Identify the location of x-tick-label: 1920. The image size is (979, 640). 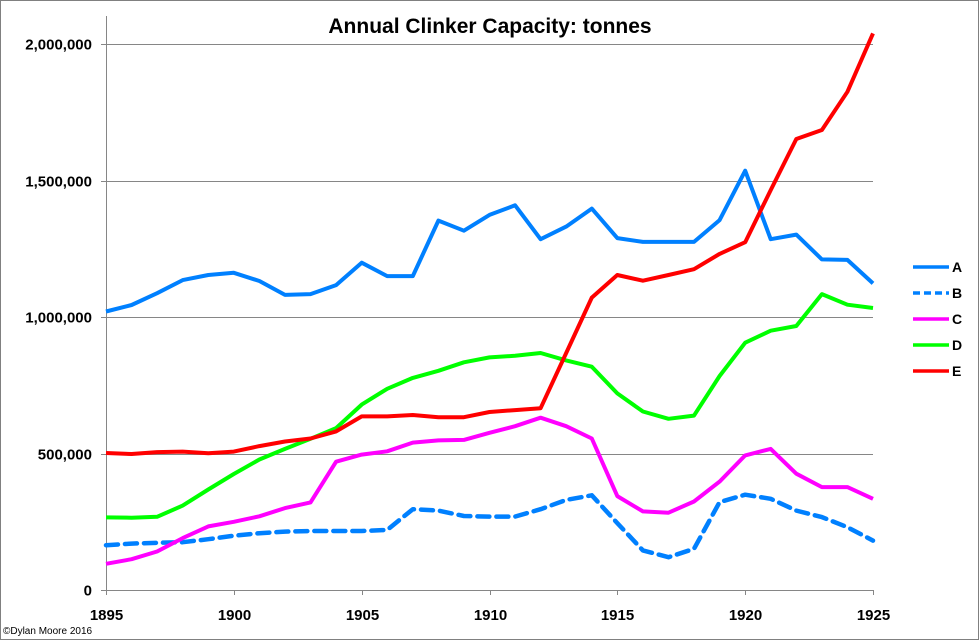
(745, 615).